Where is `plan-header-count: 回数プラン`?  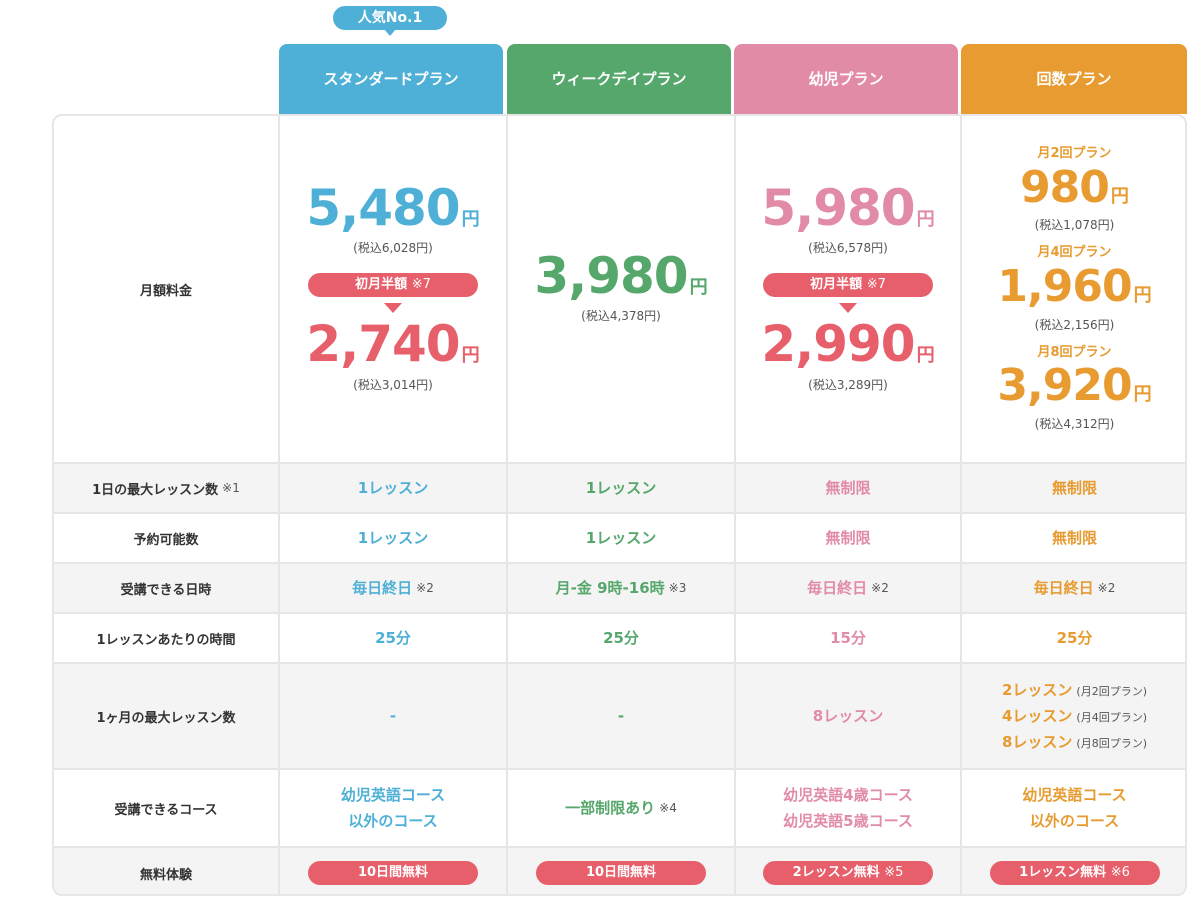 plan-header-count: 回数プラン is located at coordinates (1074, 79).